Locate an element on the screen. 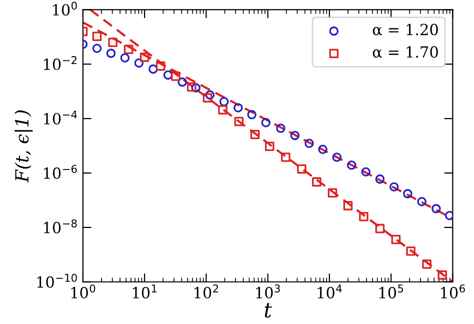  y-tick-label: 10$^{0}$ is located at coordinates (65, 9).